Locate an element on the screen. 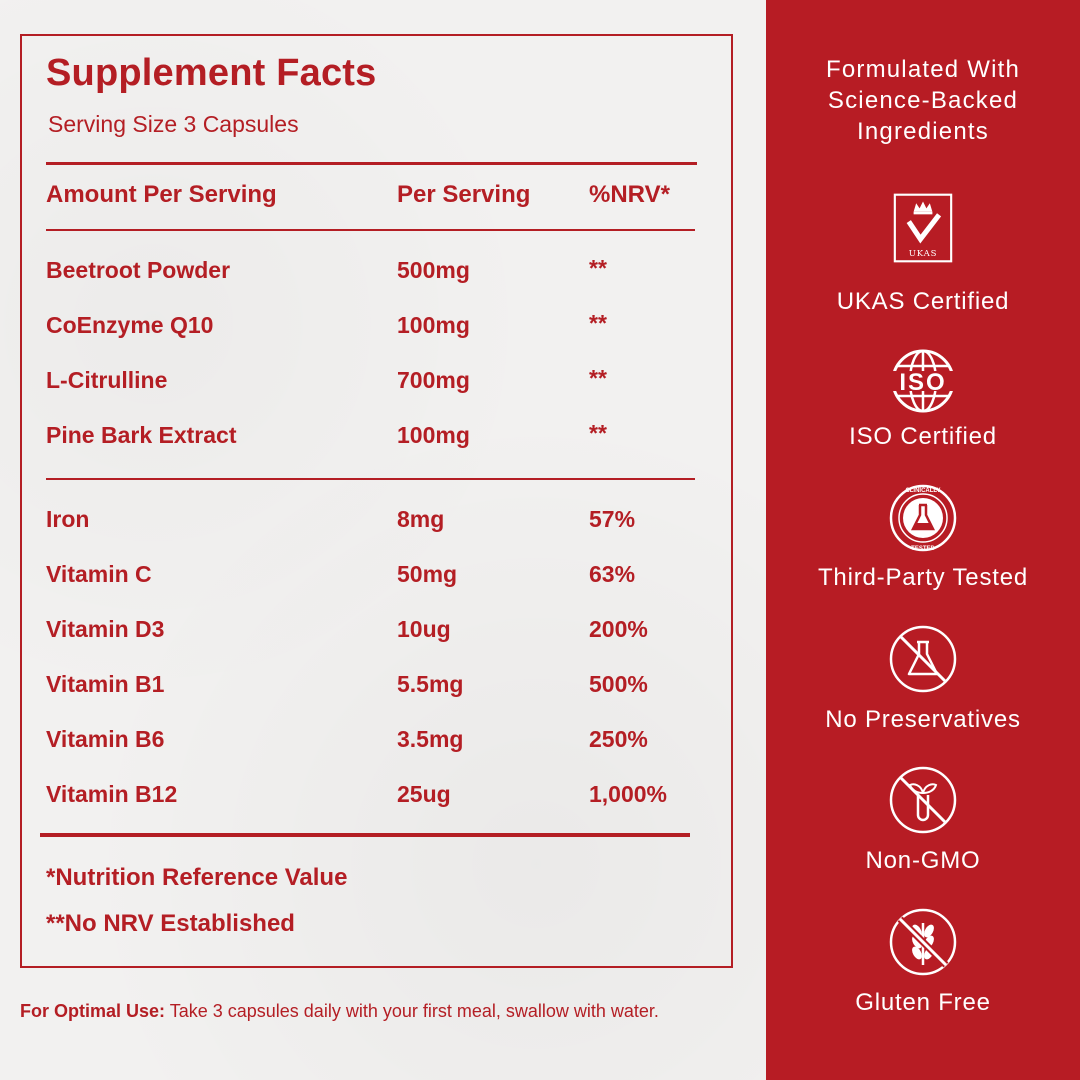  serving-size: Serving Size 3 Capsules is located at coordinates (173, 124).